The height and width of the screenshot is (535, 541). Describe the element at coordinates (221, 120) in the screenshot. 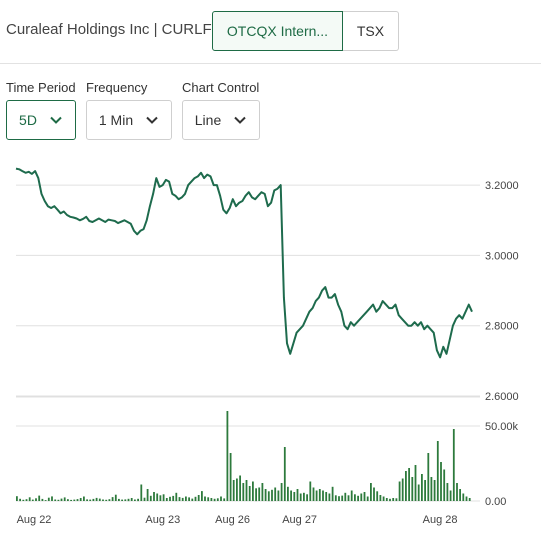

I see `chart-type-select: Line` at that location.